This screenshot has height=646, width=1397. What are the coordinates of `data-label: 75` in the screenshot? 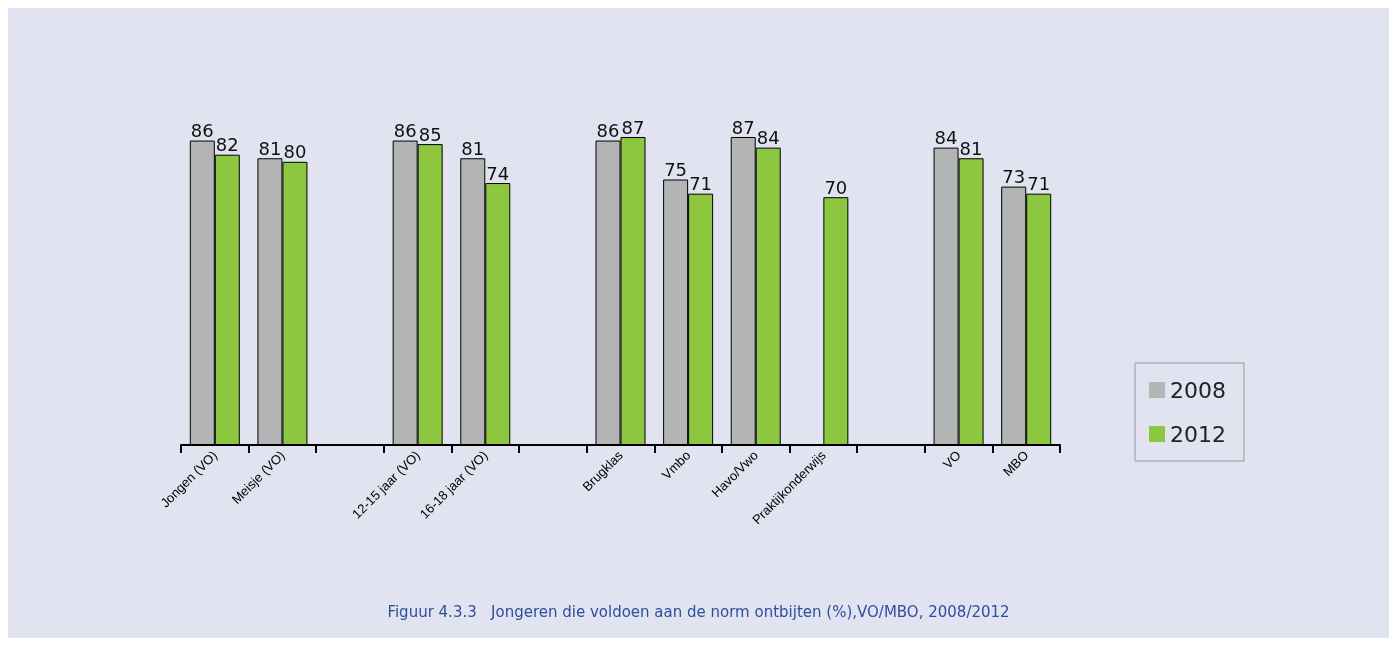 It's located at (676, 169).